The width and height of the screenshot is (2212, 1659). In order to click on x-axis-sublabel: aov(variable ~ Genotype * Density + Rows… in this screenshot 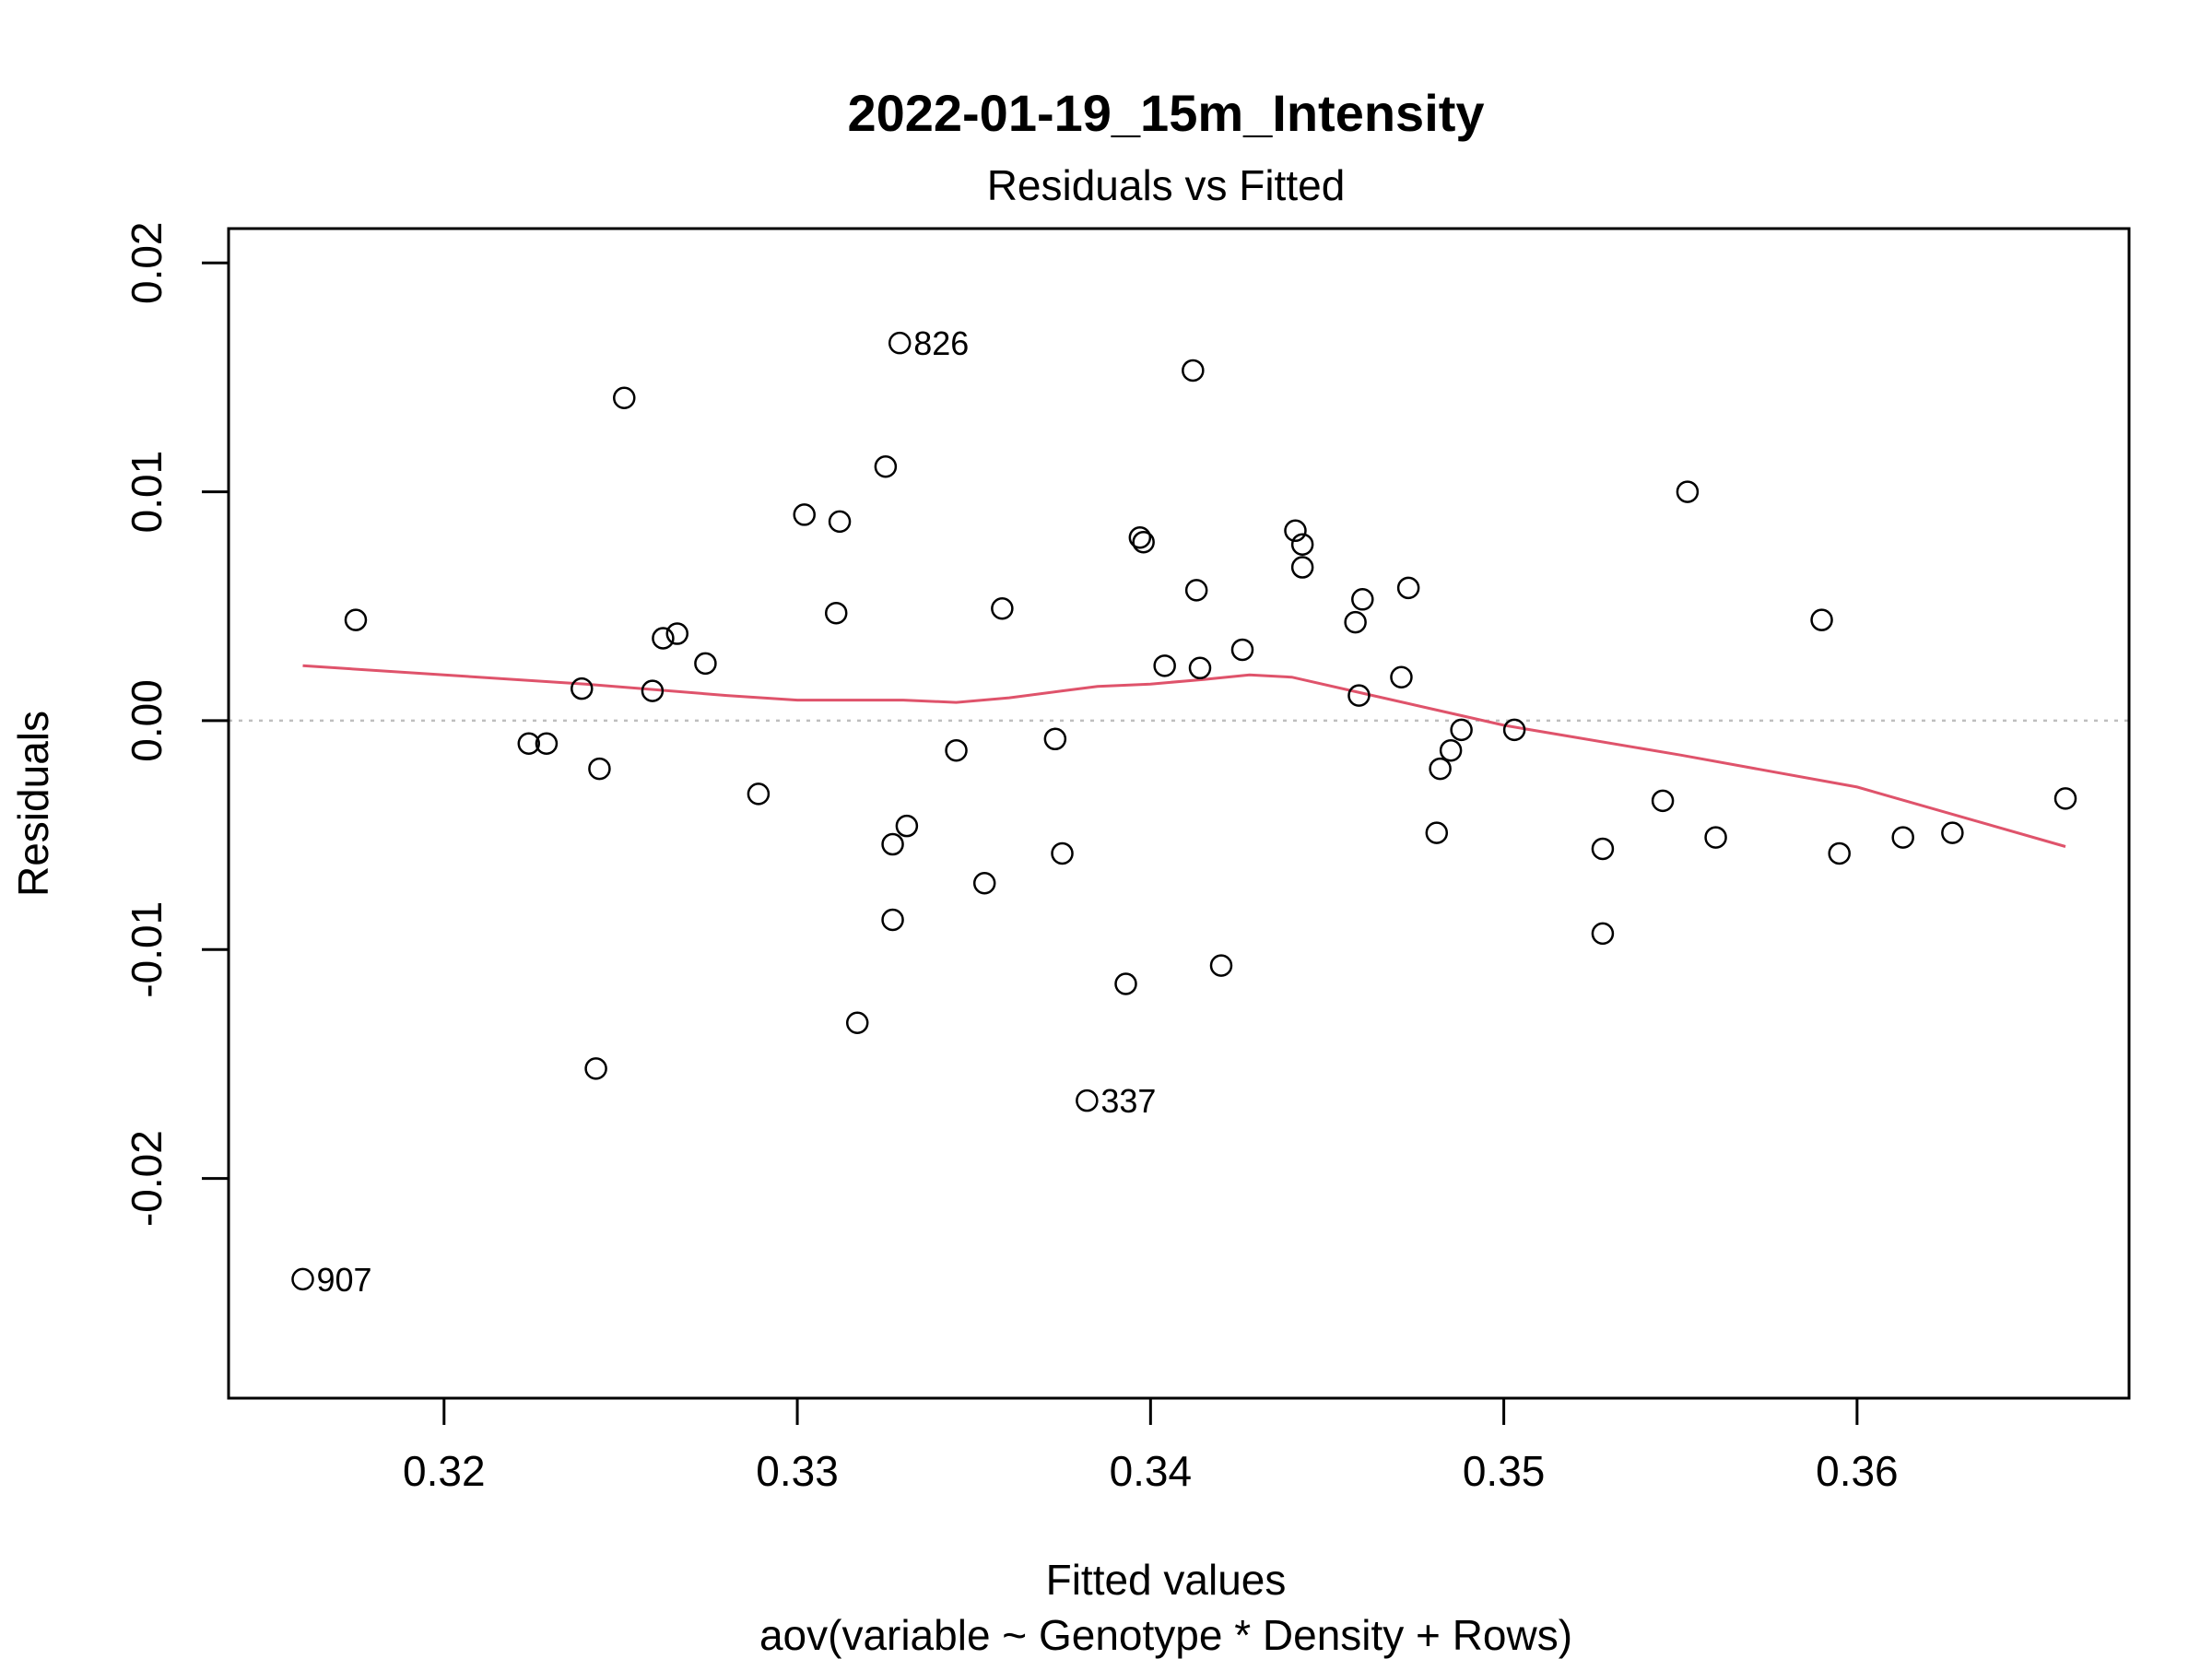, I will do `click(1165, 1635)`.